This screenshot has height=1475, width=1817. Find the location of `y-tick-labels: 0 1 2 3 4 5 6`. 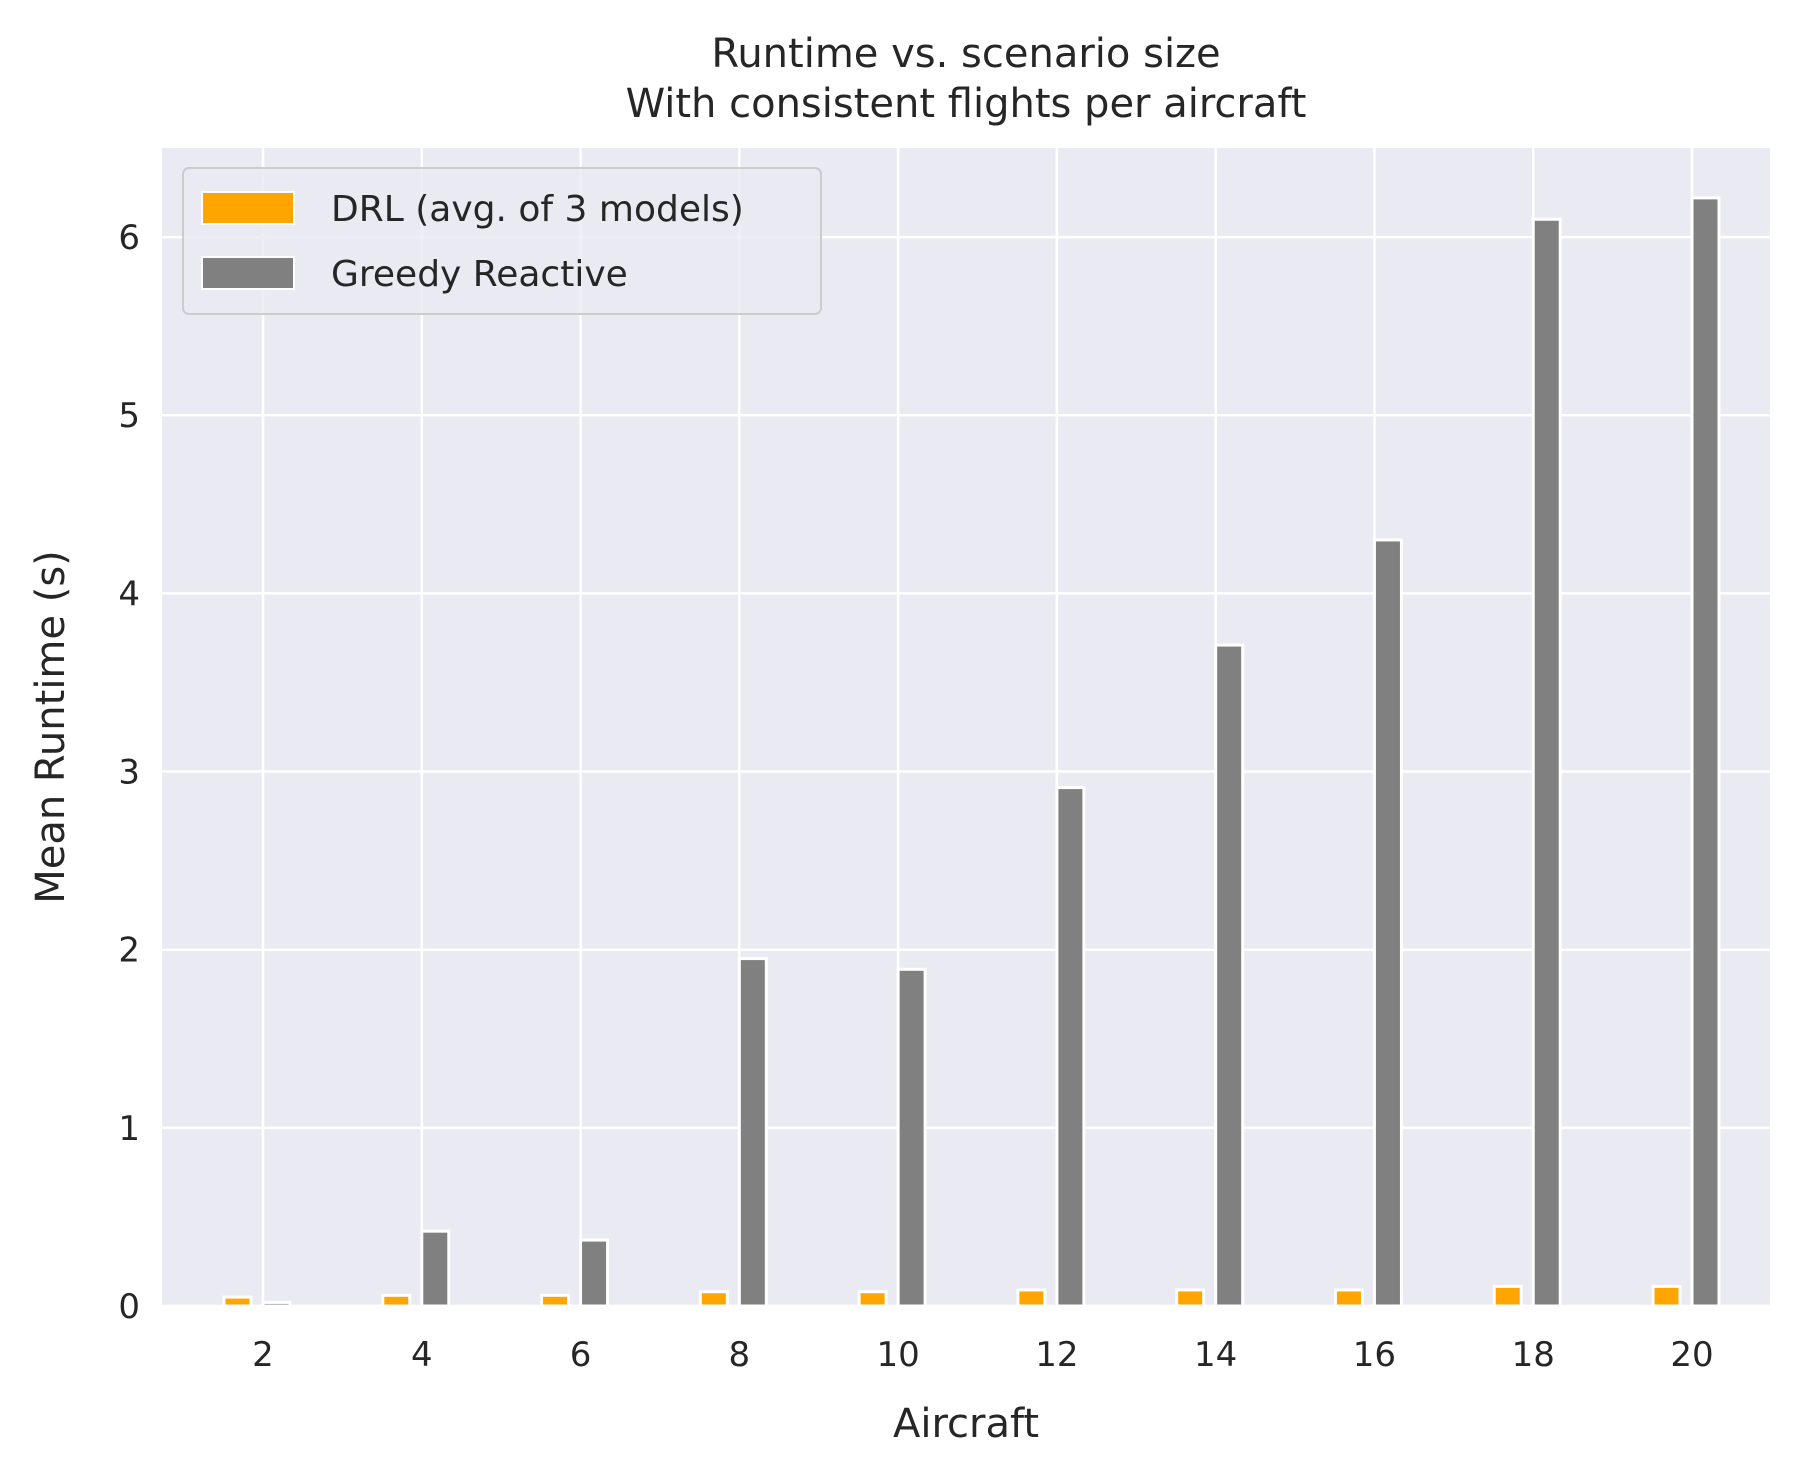

y-tick-labels: 0 1 2 3 4 5 6 is located at coordinates (129, 772).